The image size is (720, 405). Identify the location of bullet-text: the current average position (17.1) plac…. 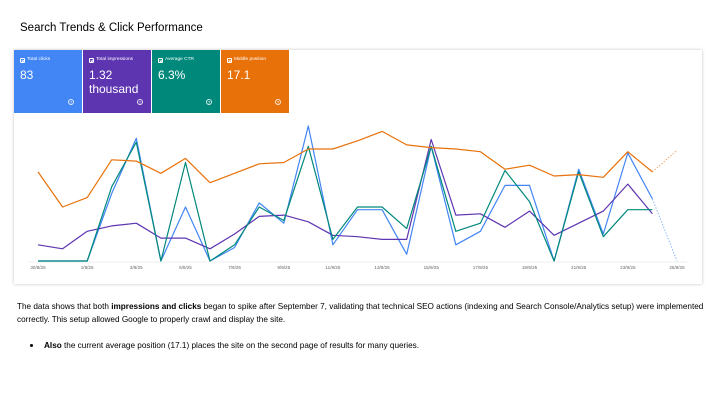
(240, 345).